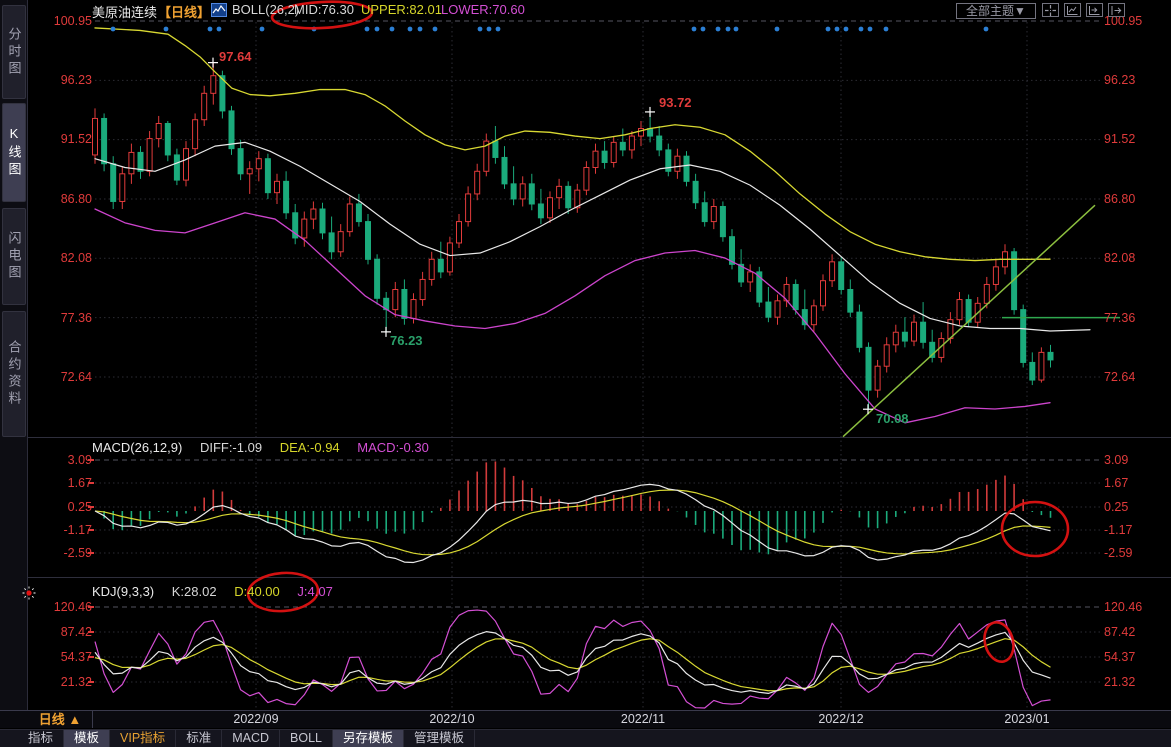 The width and height of the screenshot is (1171, 747). What do you see at coordinates (401, 9) in the screenshot?
I see `boll-upper-value: UPPER:82.01` at bounding box center [401, 9].